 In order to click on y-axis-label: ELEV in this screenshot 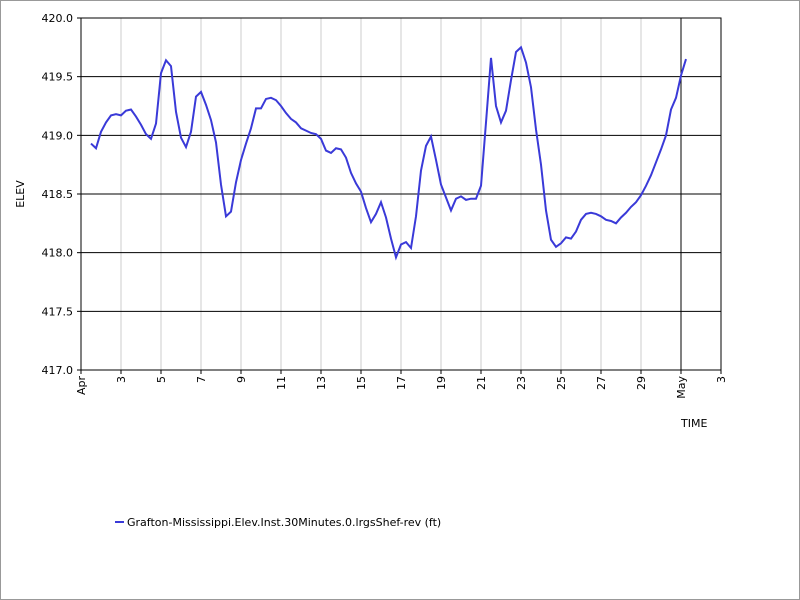, I will do `click(20, 194)`.